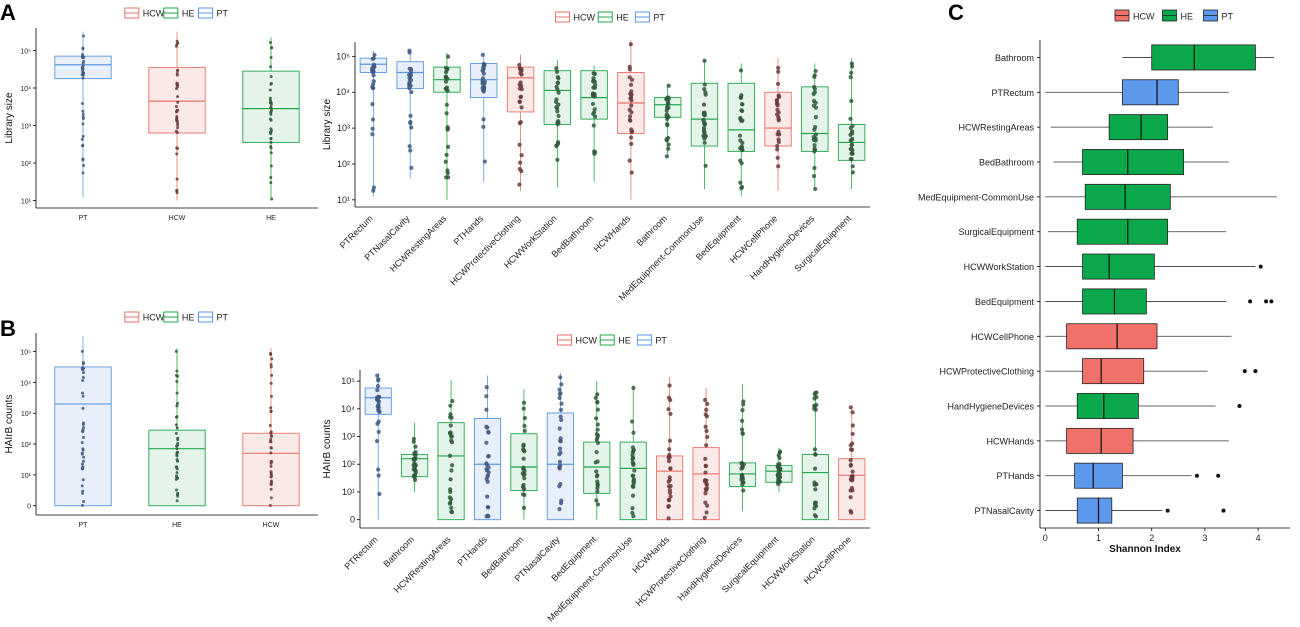 Image resolution: width=1300 pixels, height=627 pixels. I want to click on legend-label-he: HE, so click(624, 341).